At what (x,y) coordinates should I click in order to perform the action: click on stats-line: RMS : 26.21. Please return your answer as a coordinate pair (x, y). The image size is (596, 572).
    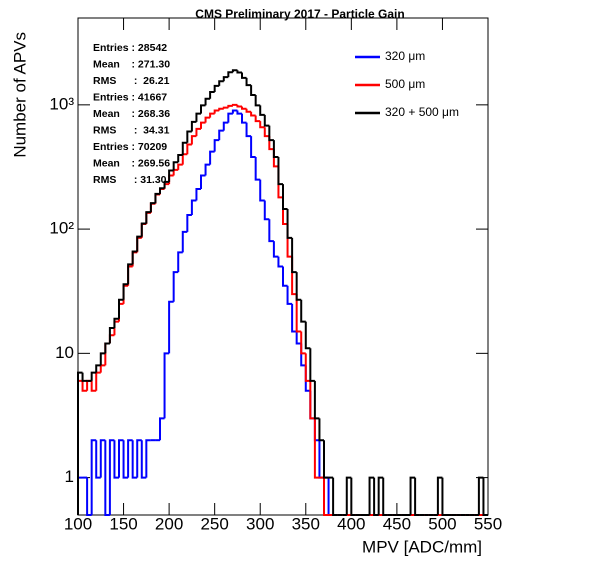
    Looking at the image, I should click on (131, 81).